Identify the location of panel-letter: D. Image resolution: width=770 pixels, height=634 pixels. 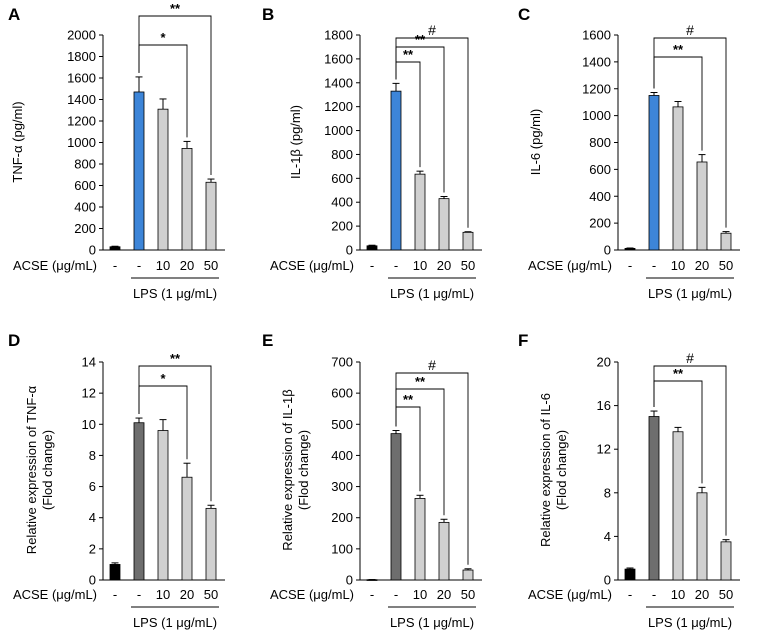
(14, 340).